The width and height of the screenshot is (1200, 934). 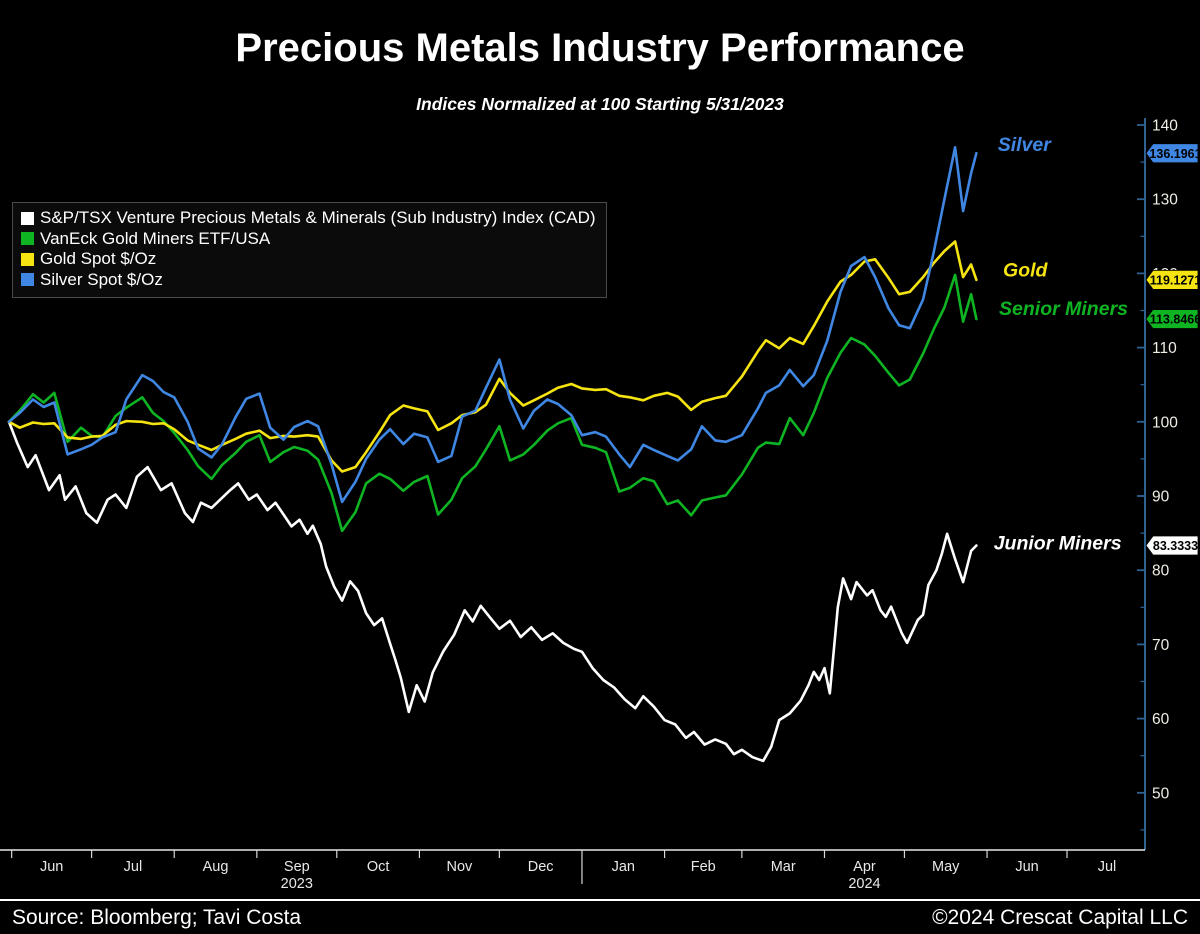 I want to click on y-tick-label: 140, so click(x=1165, y=126).